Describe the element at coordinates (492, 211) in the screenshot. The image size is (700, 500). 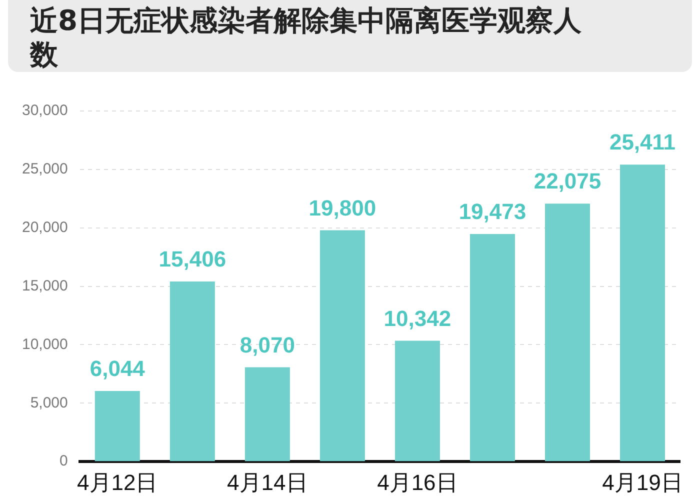
I see `data-label: 19,473` at that location.